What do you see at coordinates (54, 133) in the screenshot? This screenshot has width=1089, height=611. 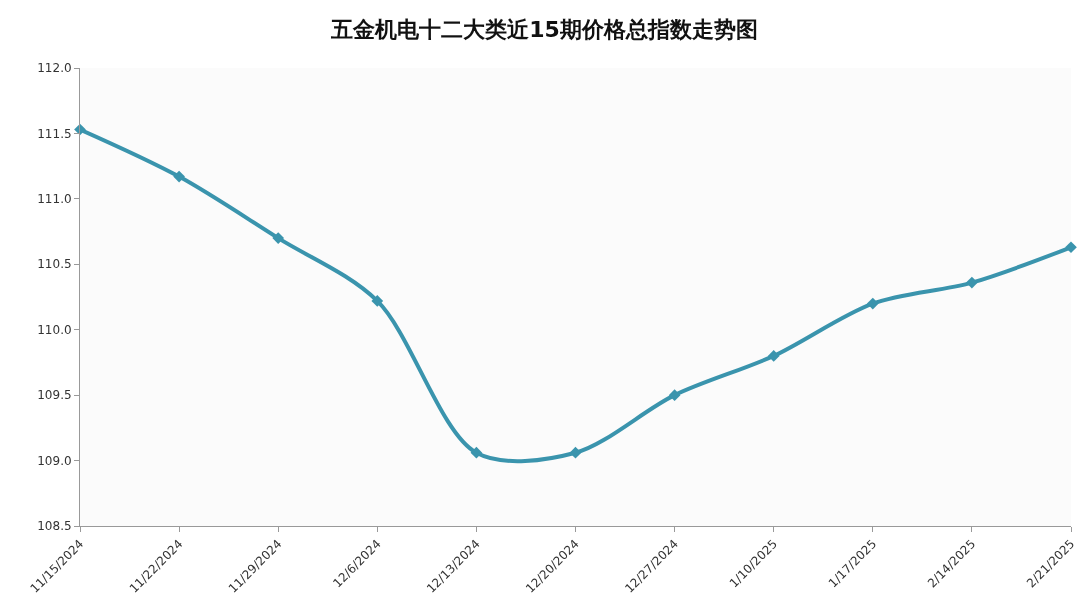 I see `y-tick-label: 111.5` at bounding box center [54, 133].